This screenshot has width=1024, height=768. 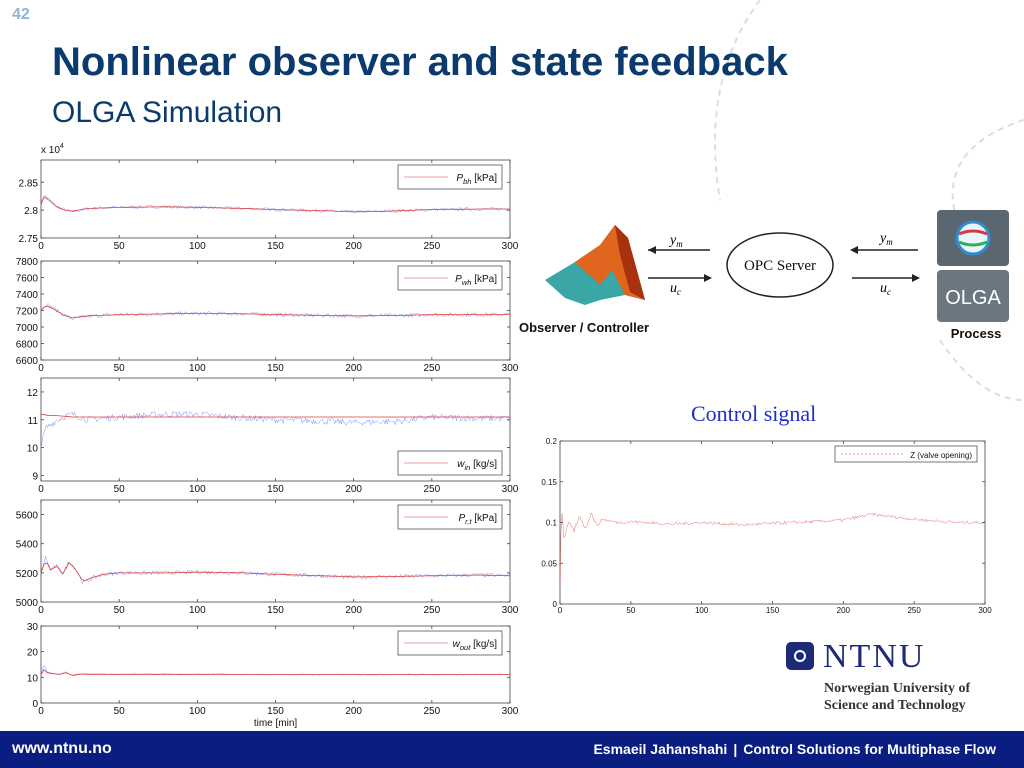 What do you see at coordinates (27, 574) in the screenshot?
I see `y-tick-label: 5200` at bounding box center [27, 574].